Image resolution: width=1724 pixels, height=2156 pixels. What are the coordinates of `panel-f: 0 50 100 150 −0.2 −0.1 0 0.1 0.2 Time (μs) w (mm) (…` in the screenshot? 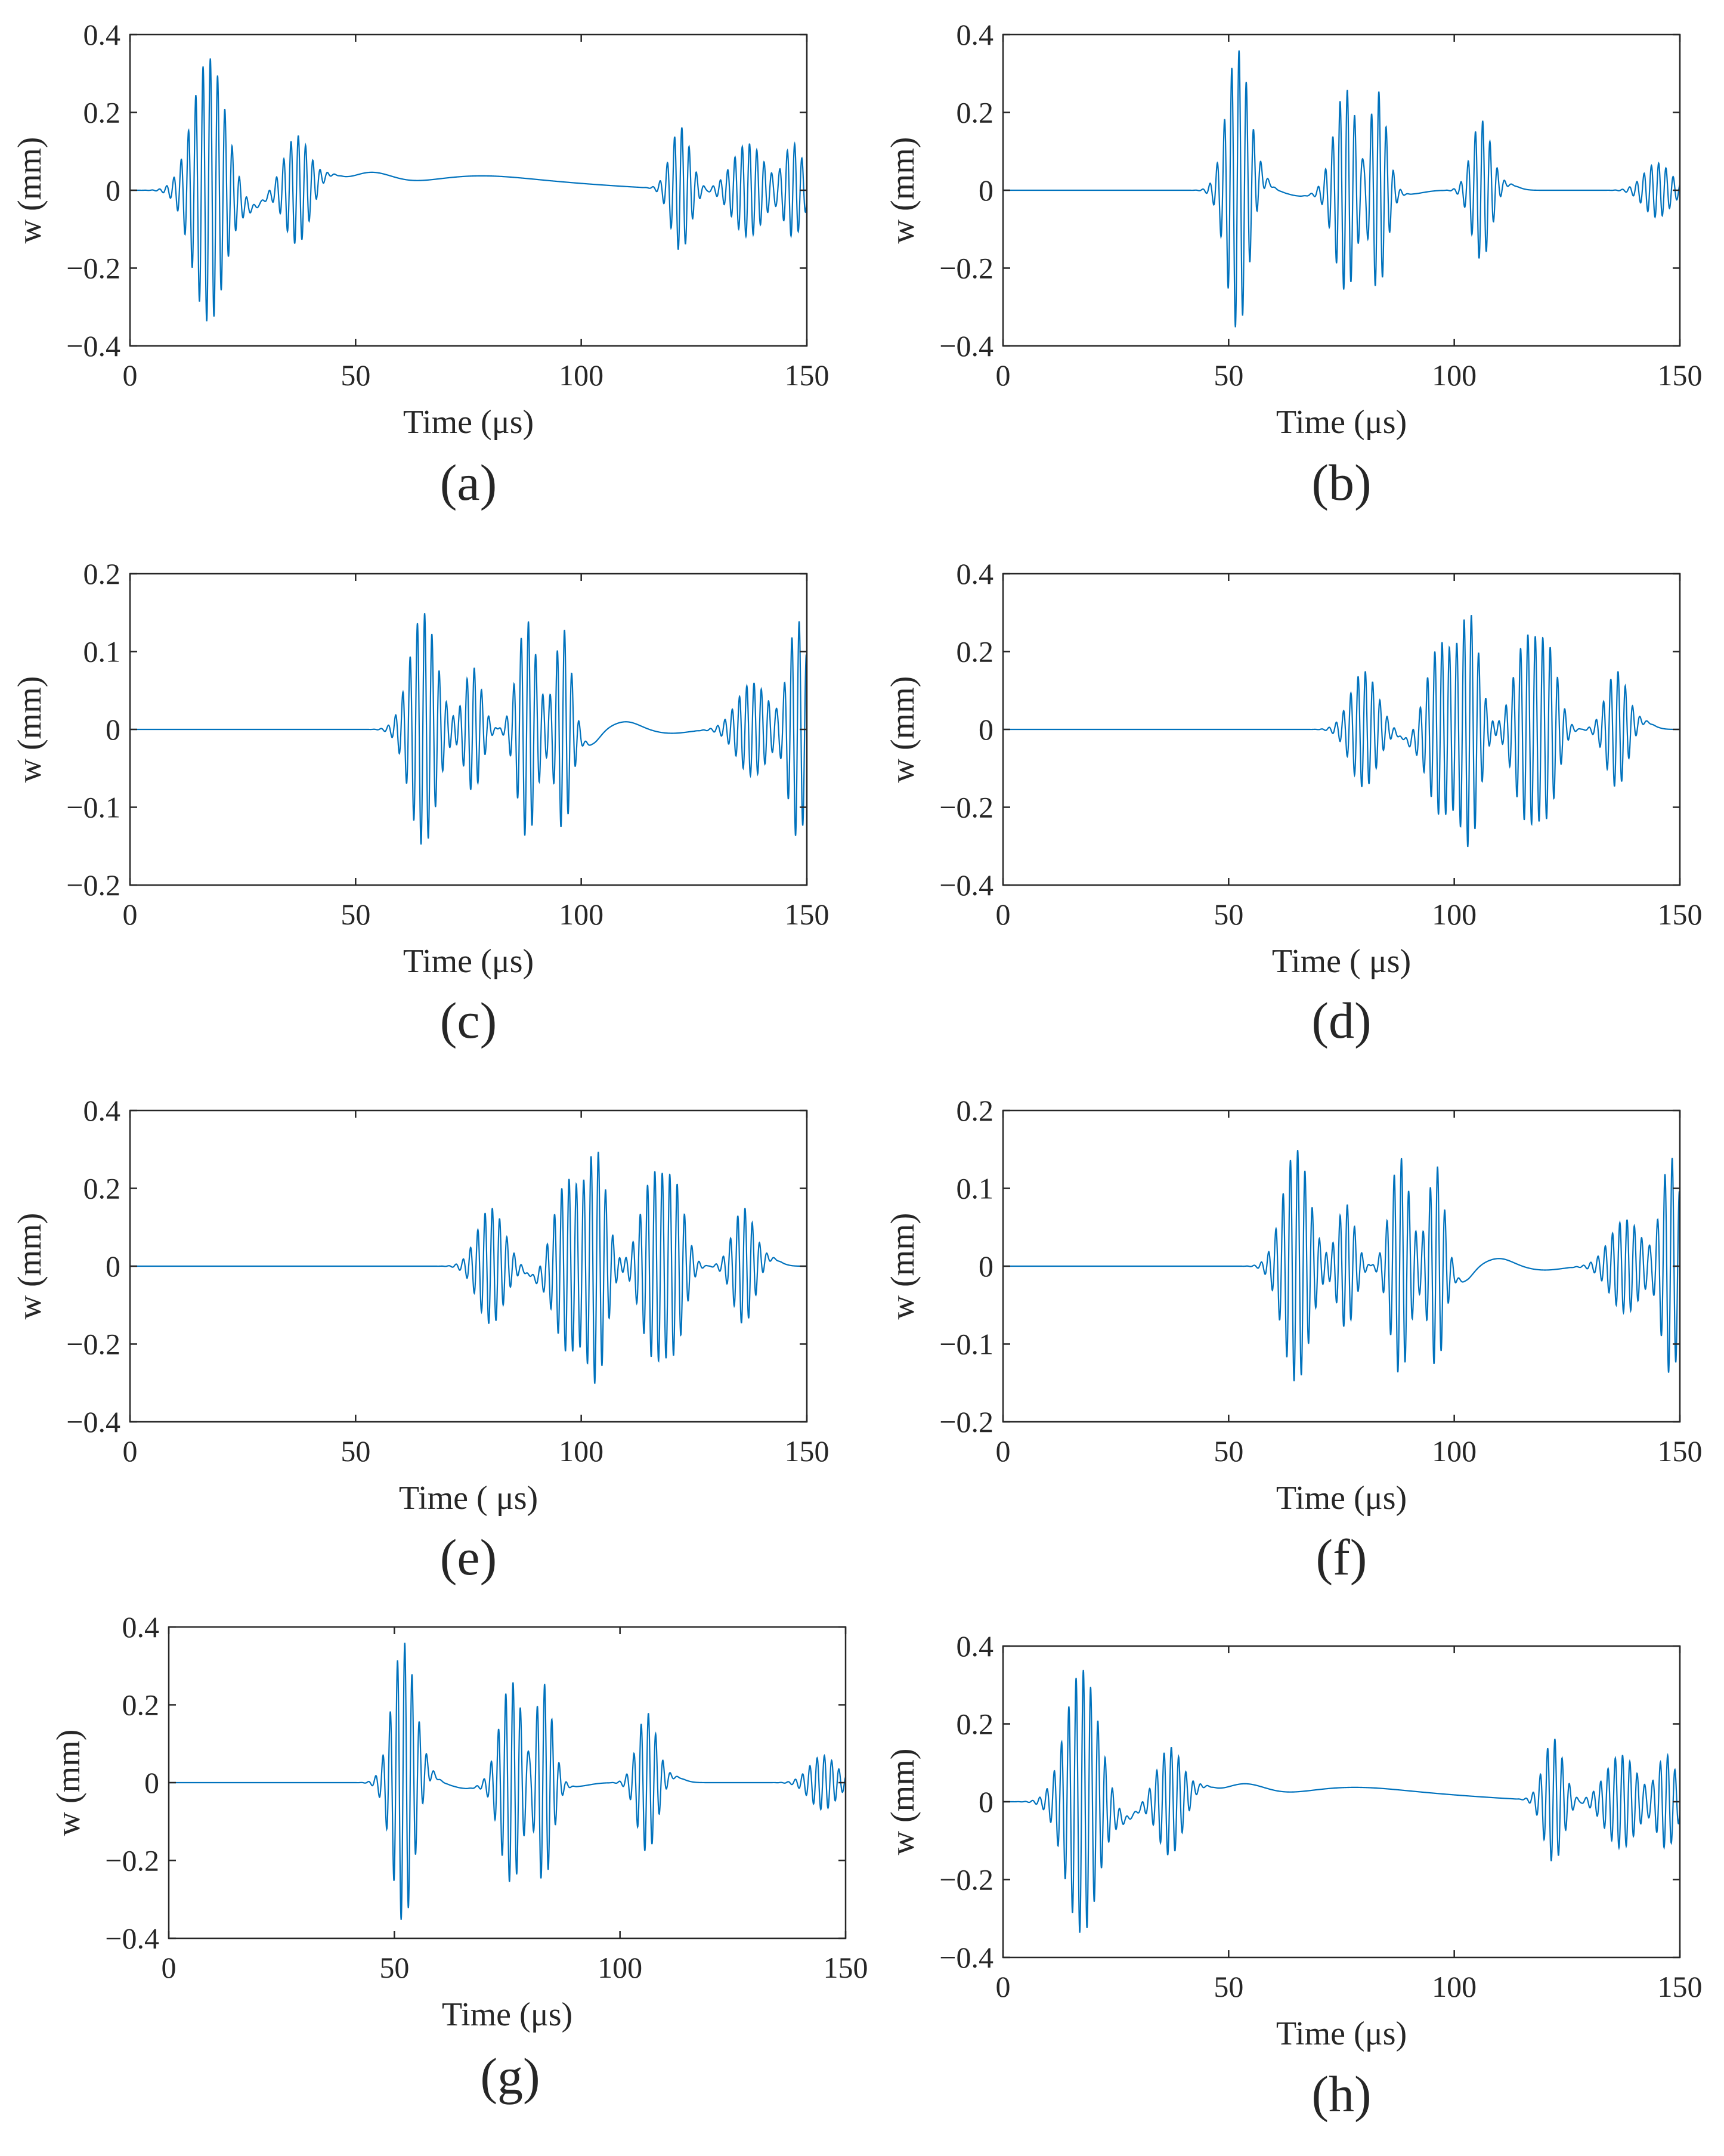 It's located at (1293, 1340).